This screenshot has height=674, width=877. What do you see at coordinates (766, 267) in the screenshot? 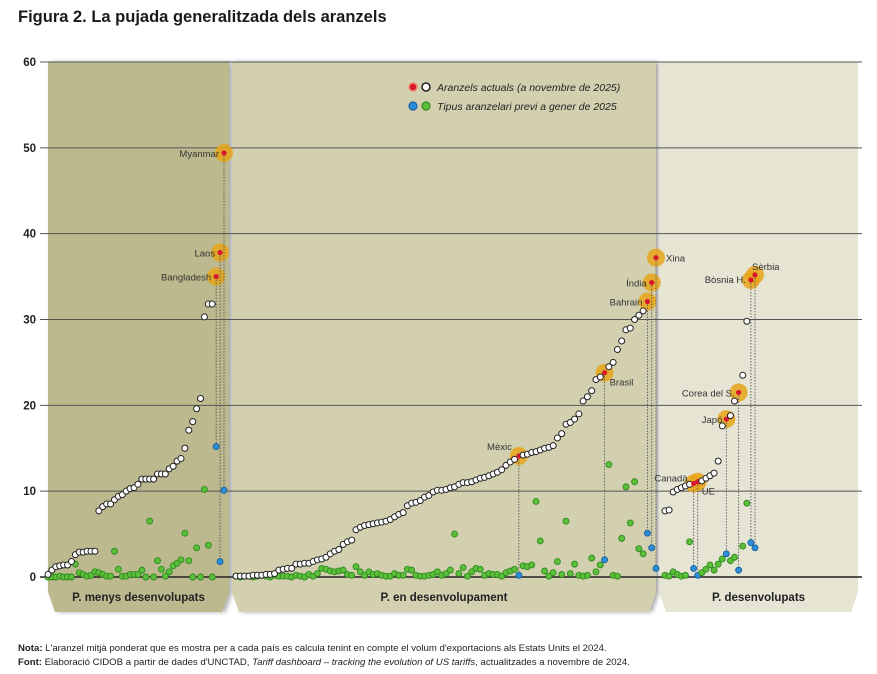
I see `country-label: Sèrbia` at bounding box center [766, 267].